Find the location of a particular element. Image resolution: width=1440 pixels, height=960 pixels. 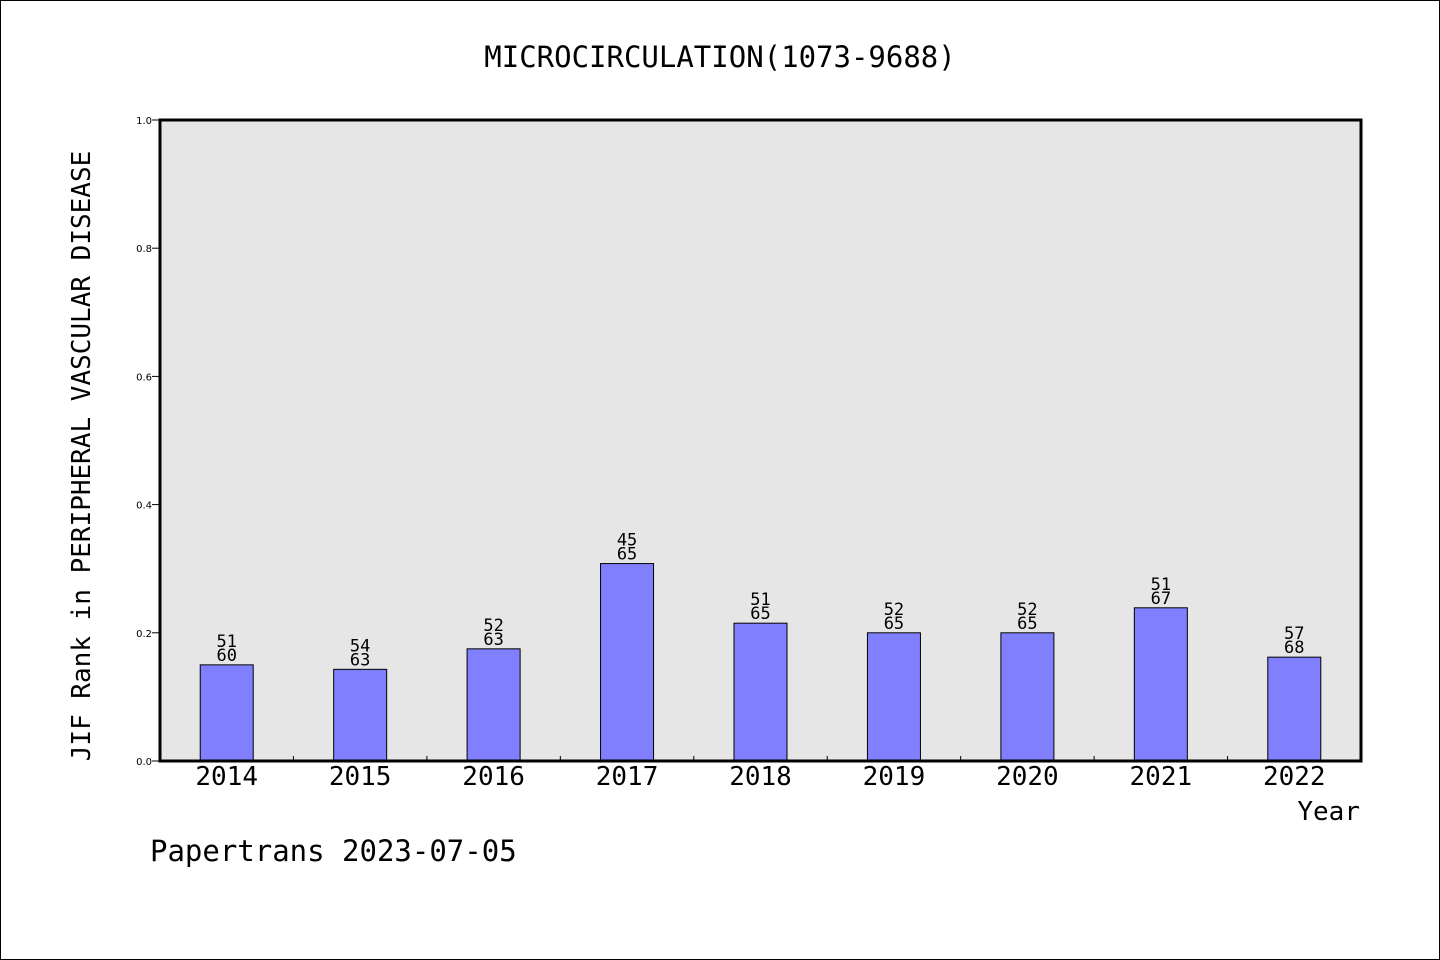

x-tick-label: 2016 is located at coordinates (493, 777).